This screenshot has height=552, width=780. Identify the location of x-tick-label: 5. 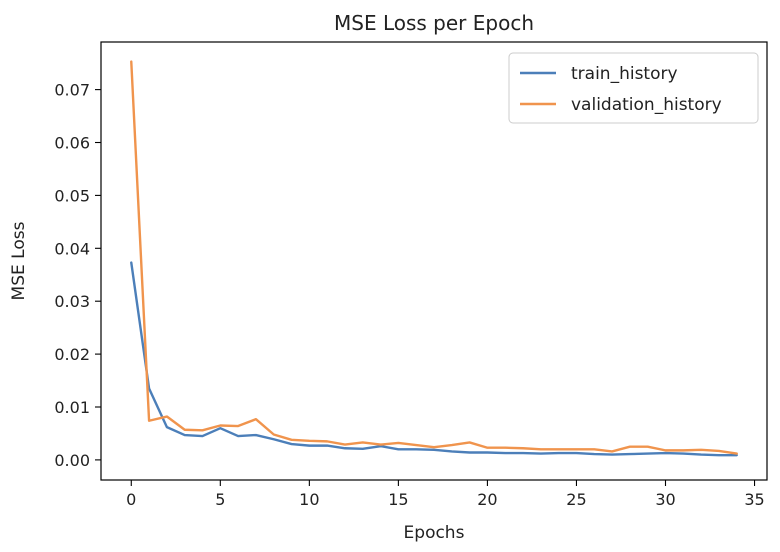
(220, 499).